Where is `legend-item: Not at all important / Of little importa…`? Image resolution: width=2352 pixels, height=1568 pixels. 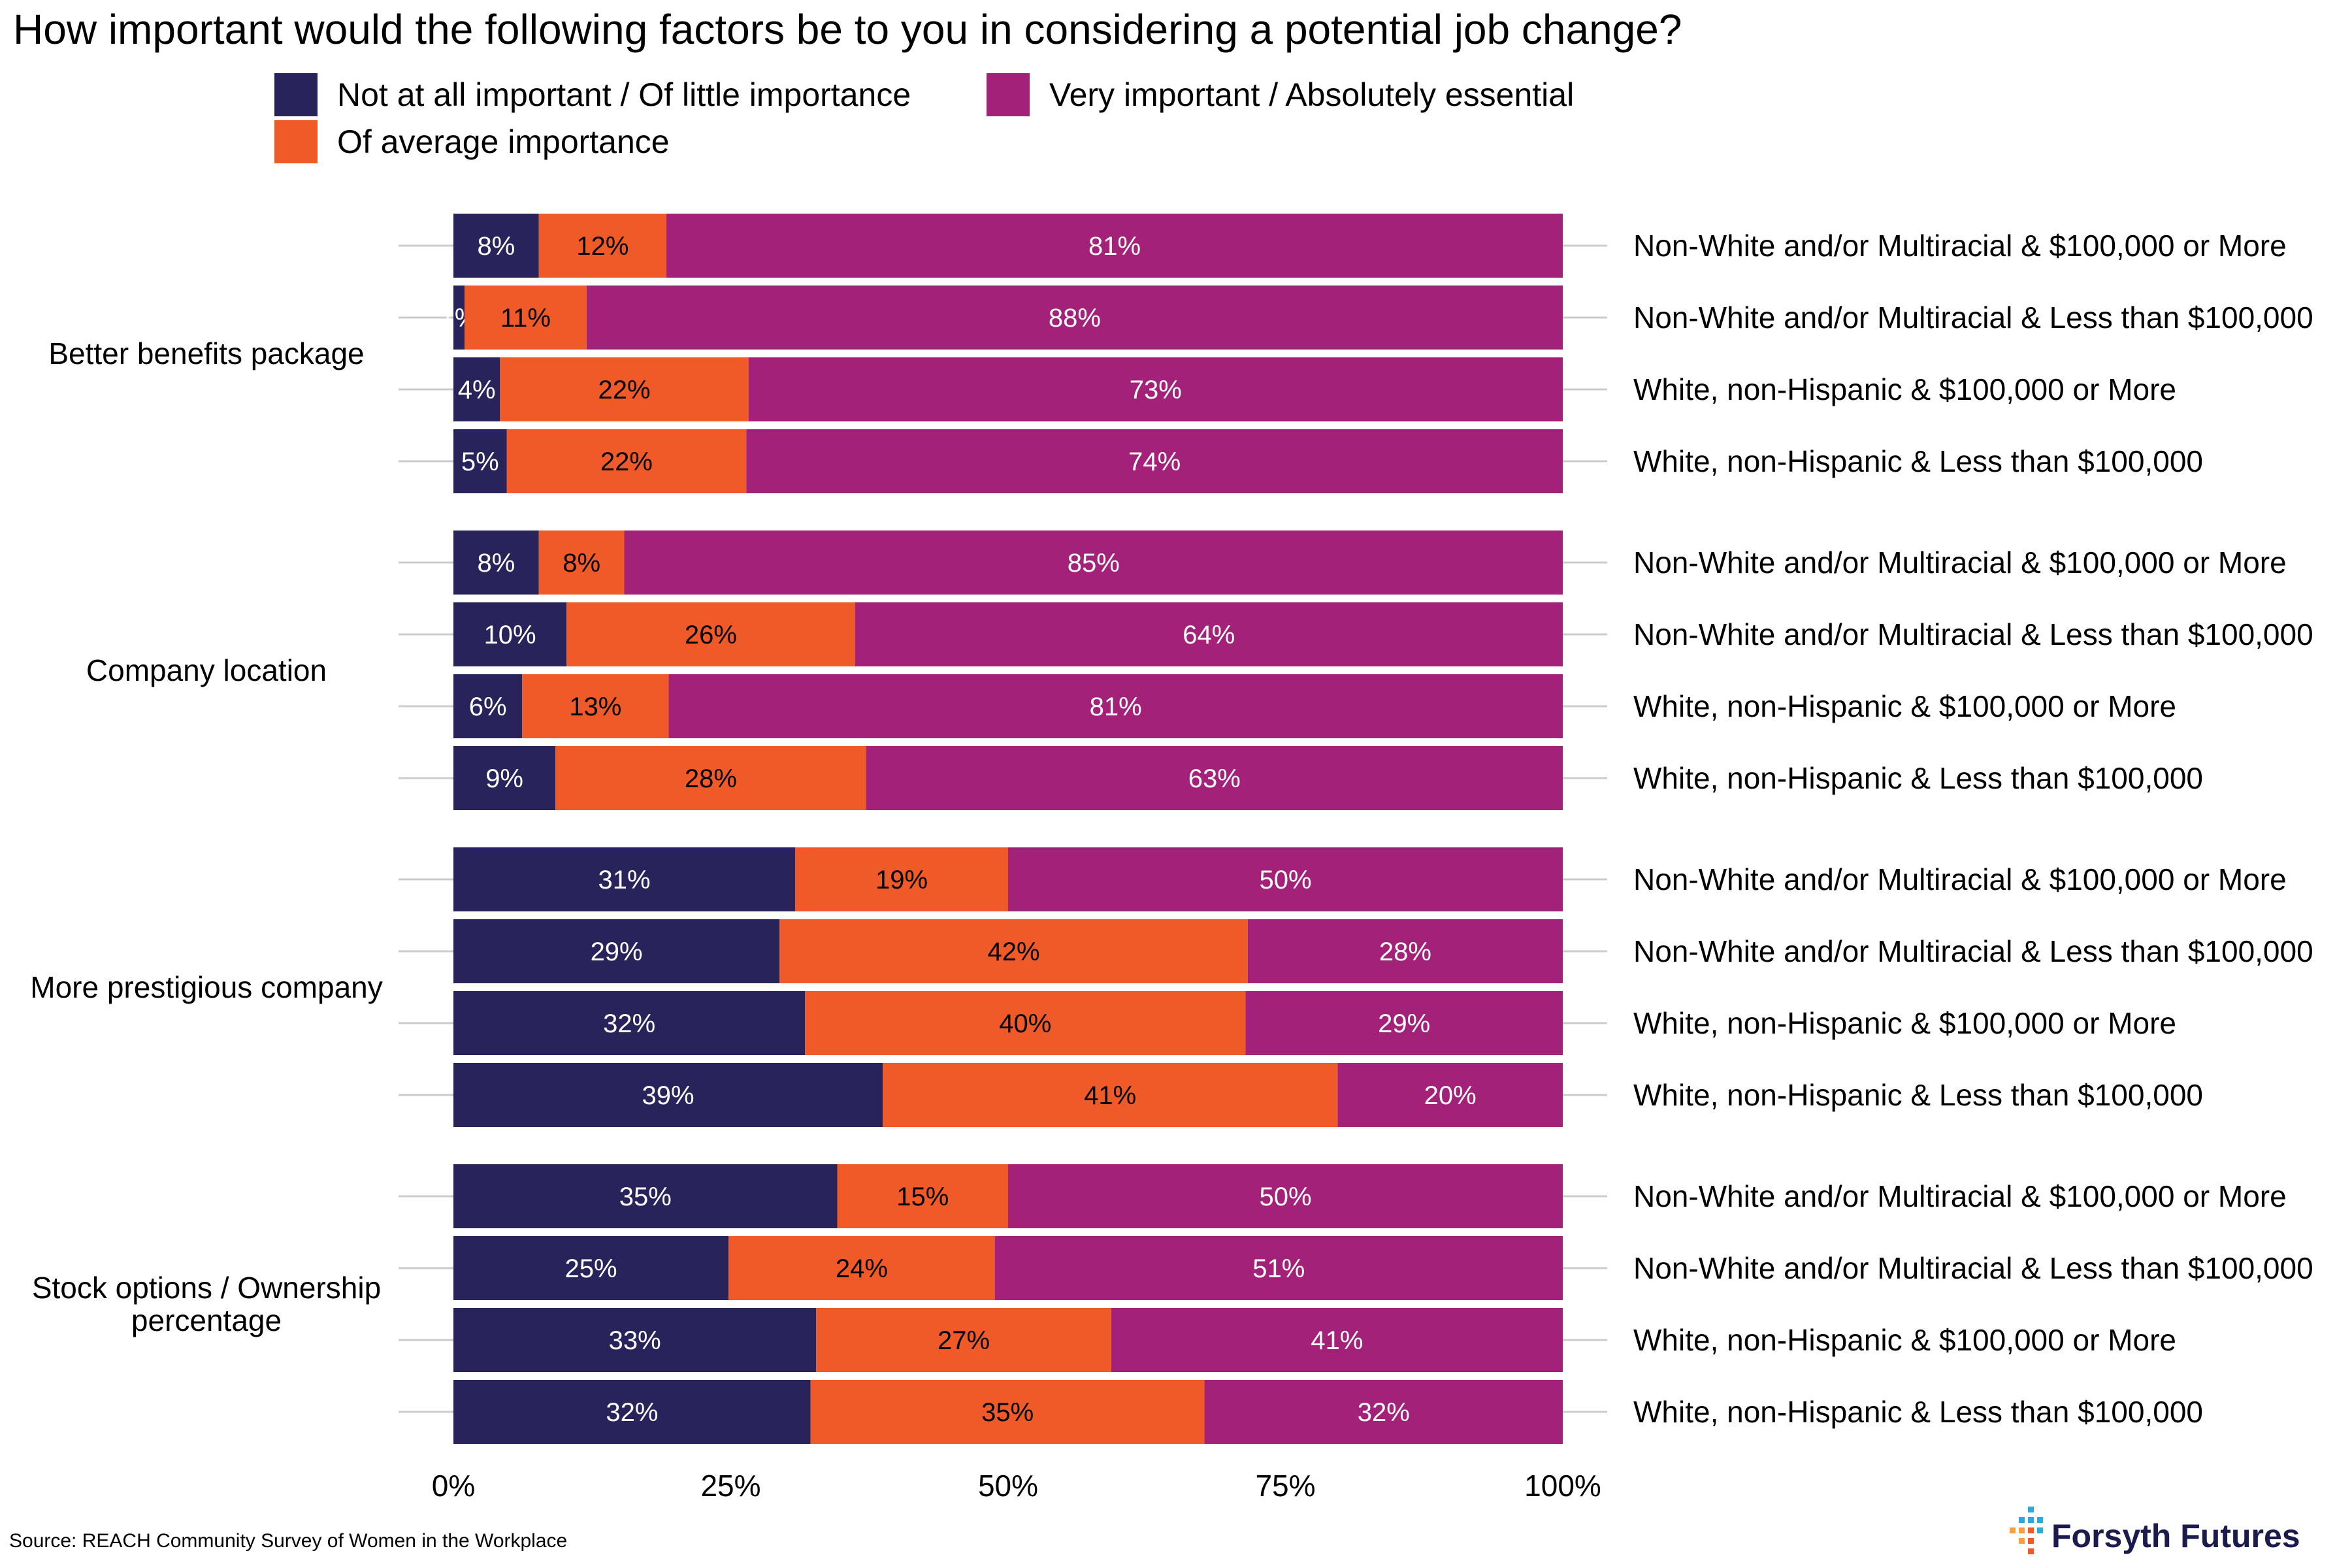 legend-item: Not at all important / Of little importa… is located at coordinates (592, 94).